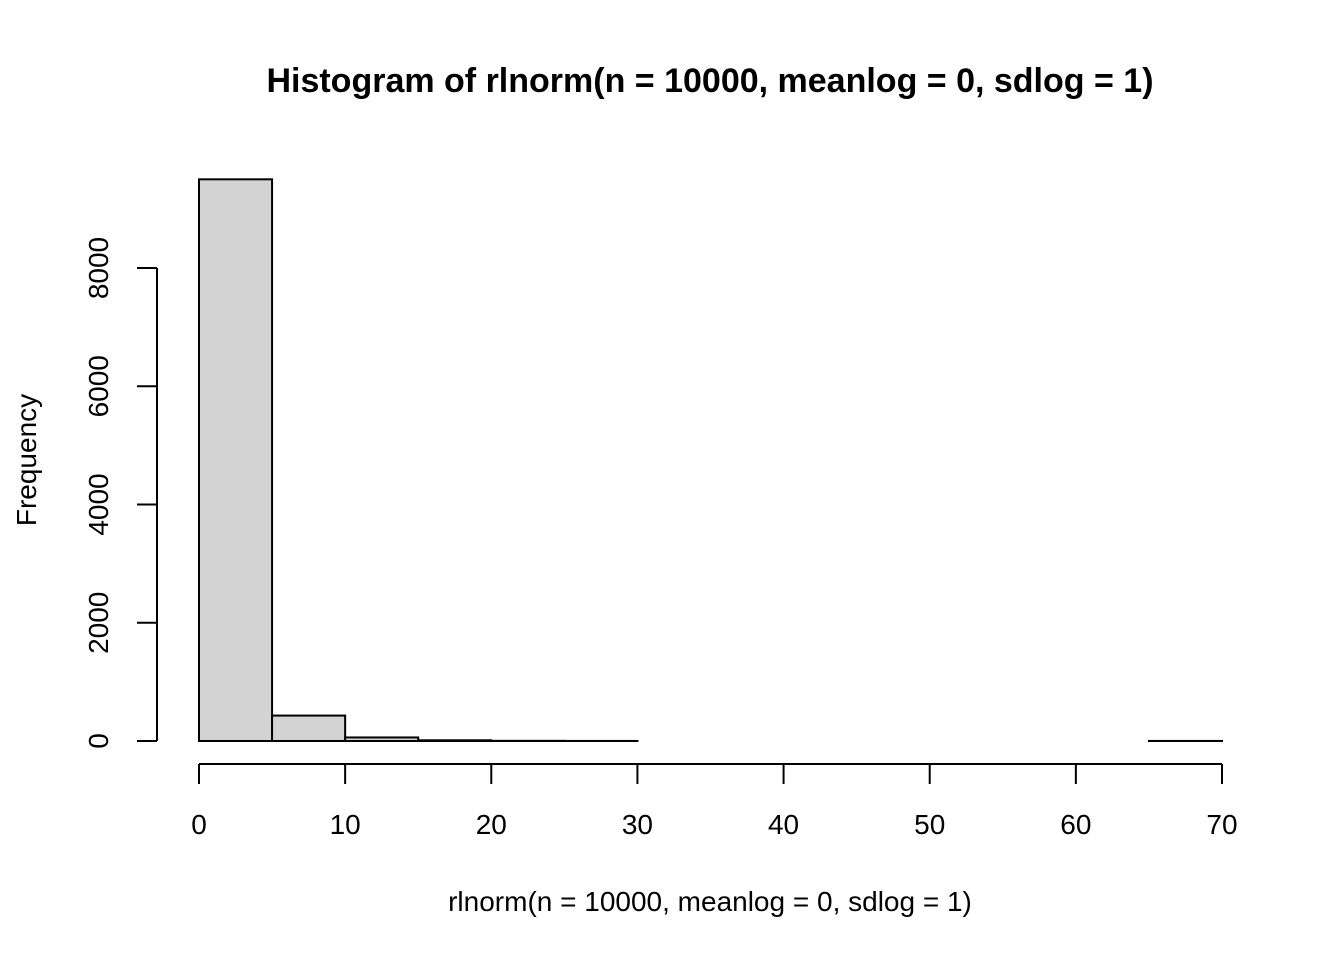 This screenshot has width=1344, height=960. I want to click on y-tick-label: 6000, so click(98, 386).